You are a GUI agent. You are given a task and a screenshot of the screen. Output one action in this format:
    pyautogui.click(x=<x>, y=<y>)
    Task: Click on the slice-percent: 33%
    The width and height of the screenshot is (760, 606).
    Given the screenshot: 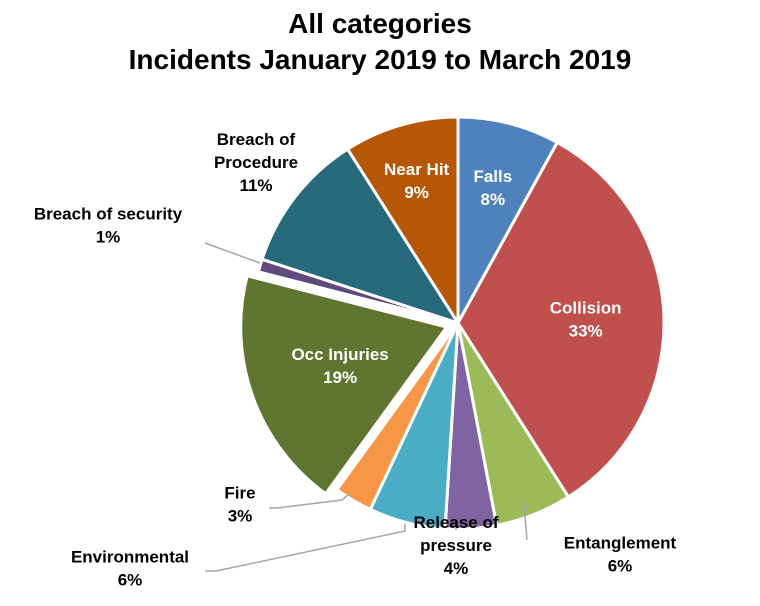 What is the action you would take?
    pyautogui.click(x=586, y=330)
    